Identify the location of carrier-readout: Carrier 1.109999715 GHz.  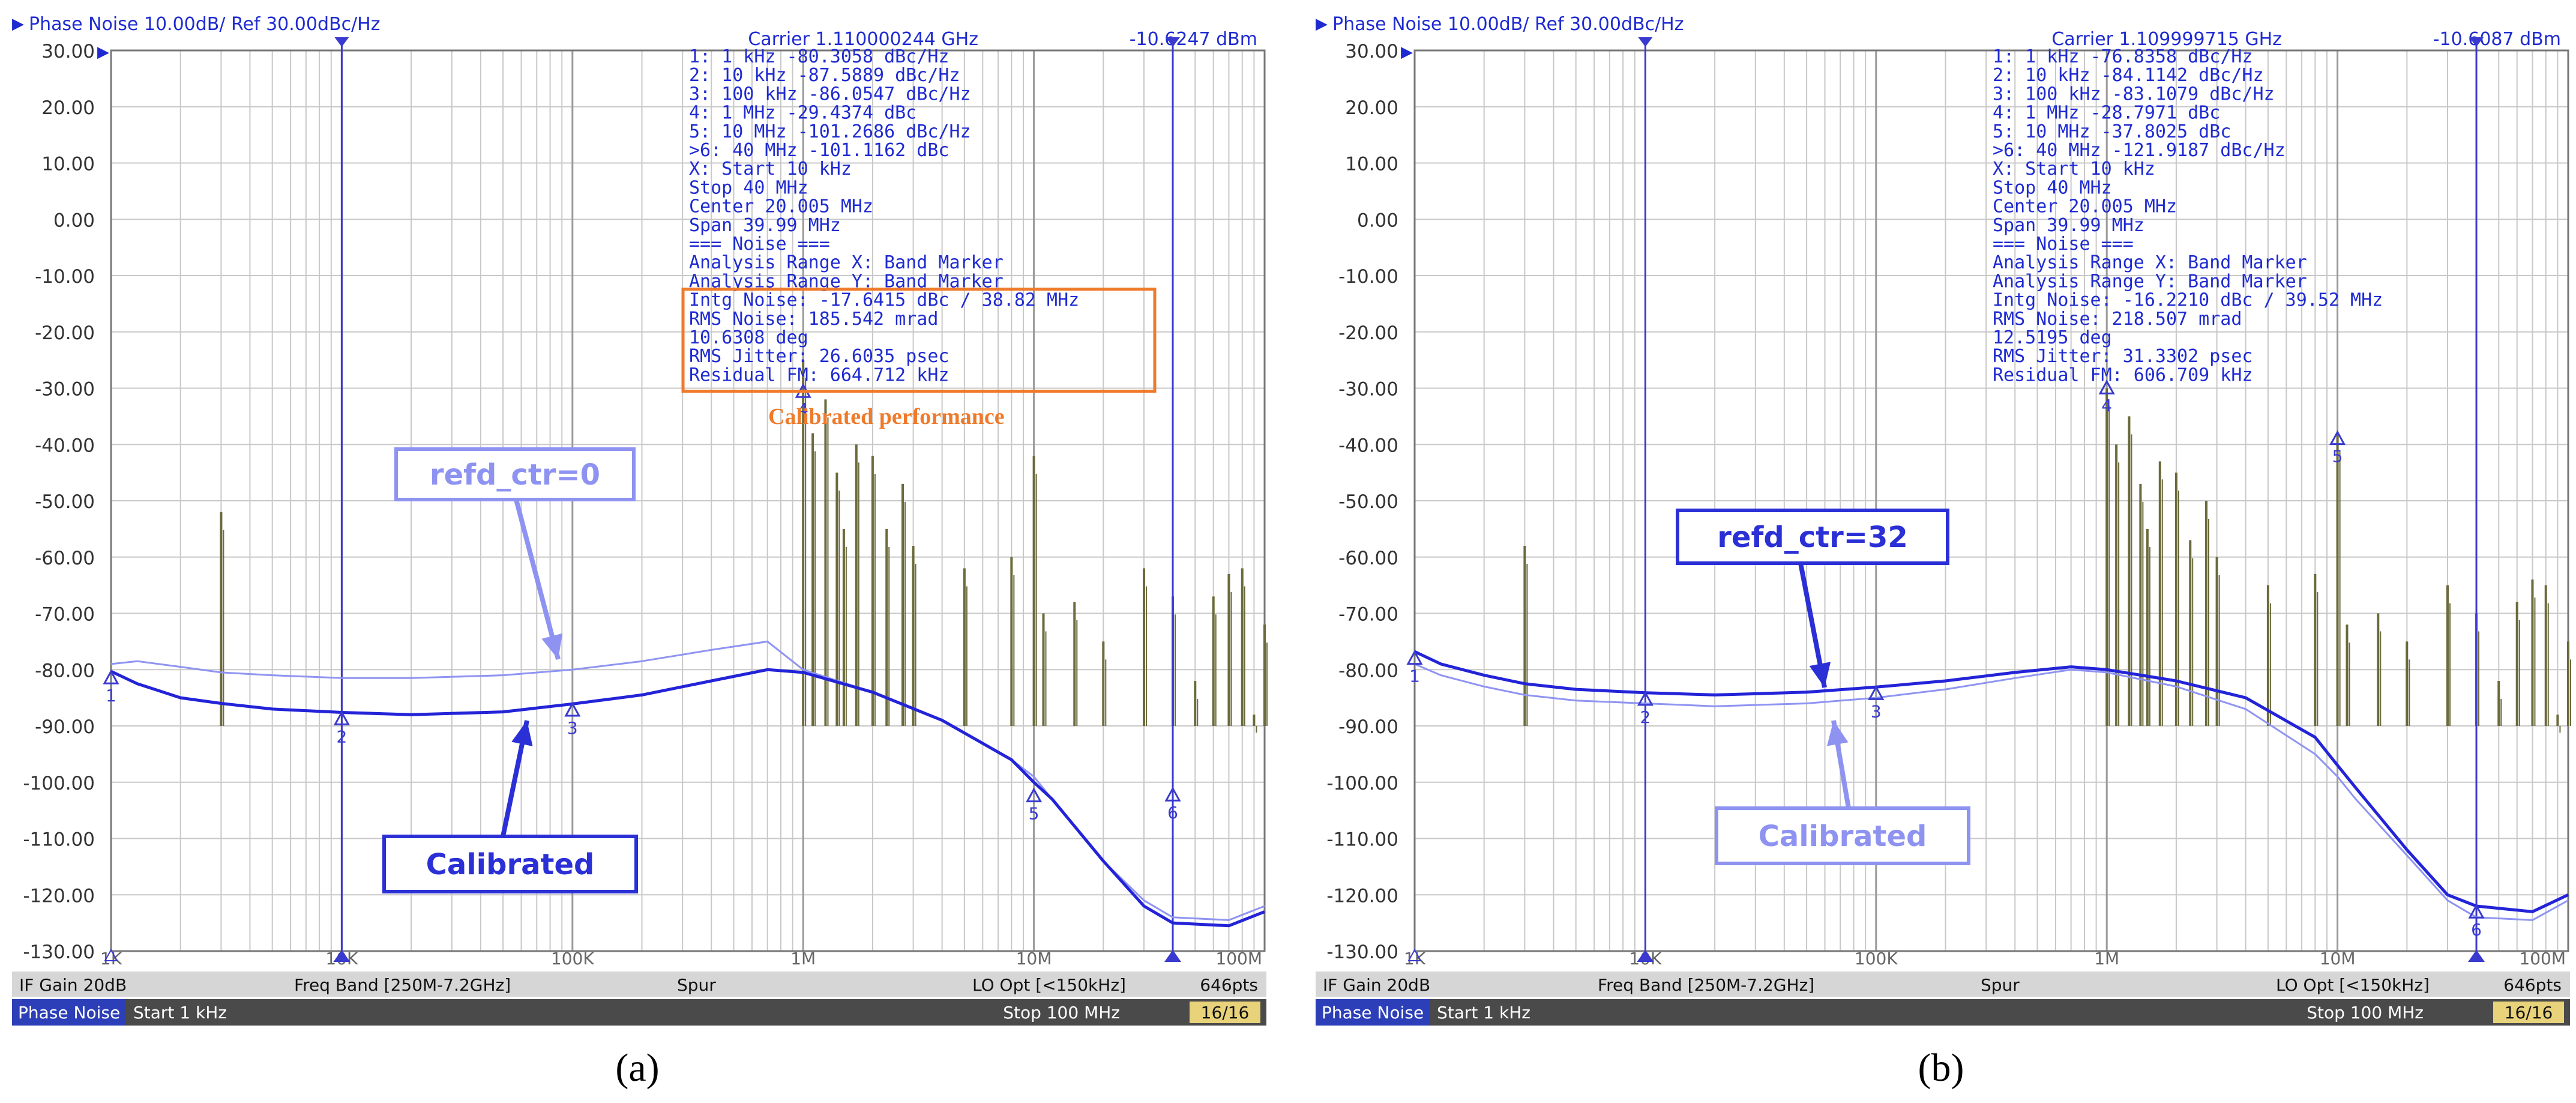
(2166, 39).